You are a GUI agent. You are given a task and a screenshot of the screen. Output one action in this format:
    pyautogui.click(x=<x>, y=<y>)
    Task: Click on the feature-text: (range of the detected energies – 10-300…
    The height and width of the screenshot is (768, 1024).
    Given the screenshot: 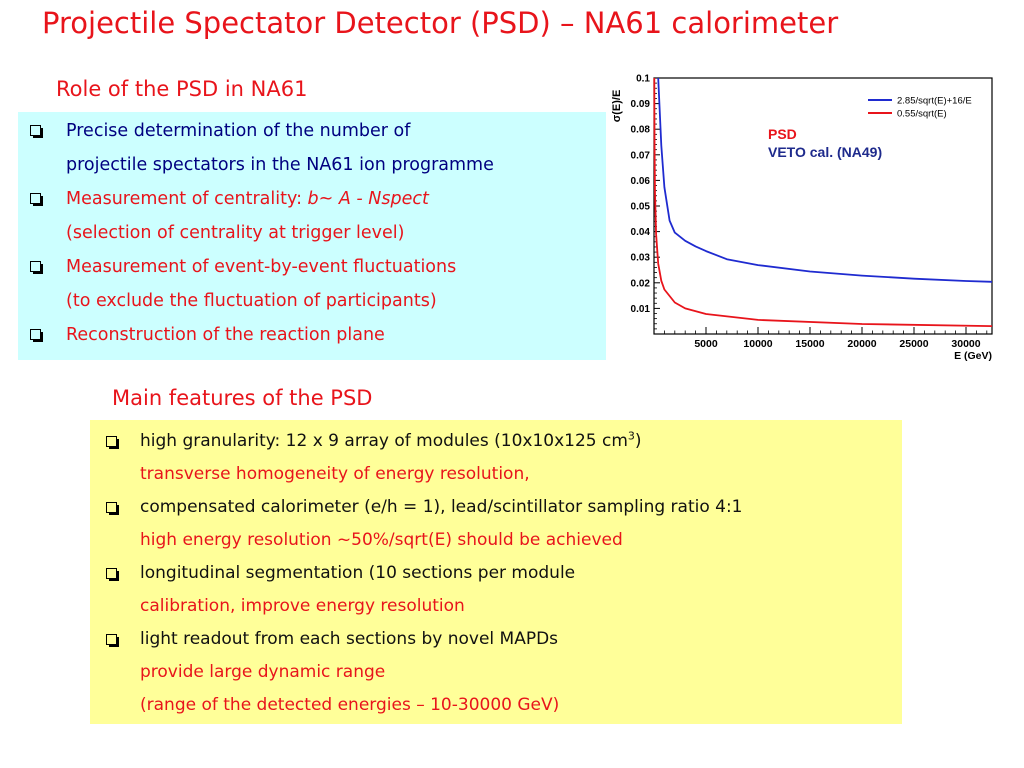 What is the action you would take?
    pyautogui.click(x=350, y=705)
    